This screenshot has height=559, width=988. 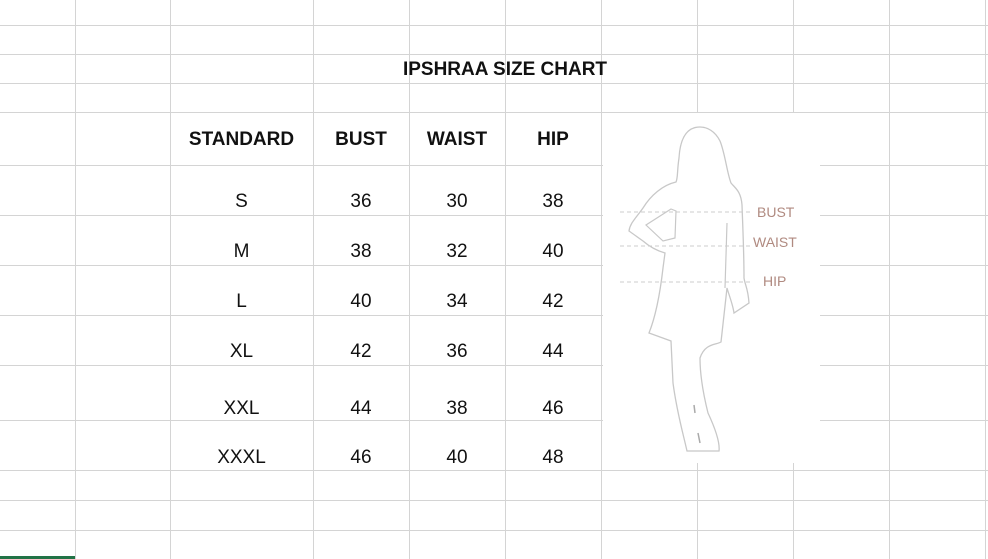 What do you see at coordinates (241, 351) in the screenshot?
I see `table-cell: XL` at bounding box center [241, 351].